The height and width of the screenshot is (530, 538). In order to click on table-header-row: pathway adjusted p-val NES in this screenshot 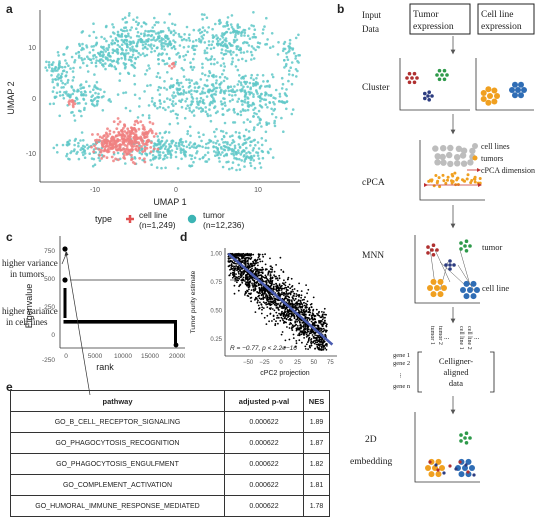, I will do `click(170, 401)`.